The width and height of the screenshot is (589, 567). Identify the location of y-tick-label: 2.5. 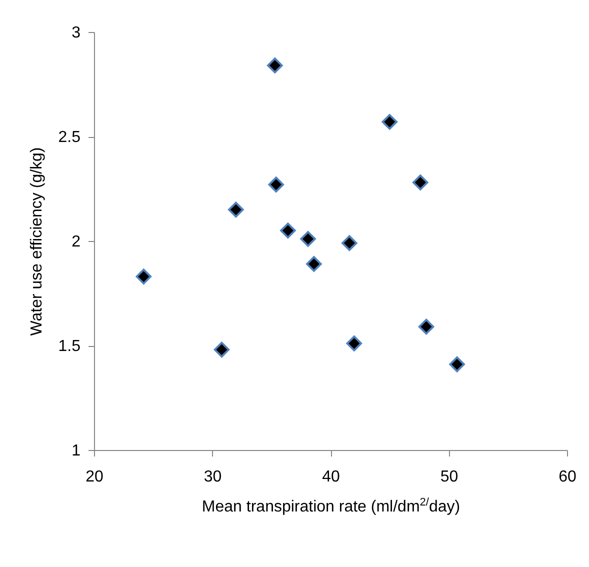
(69, 137).